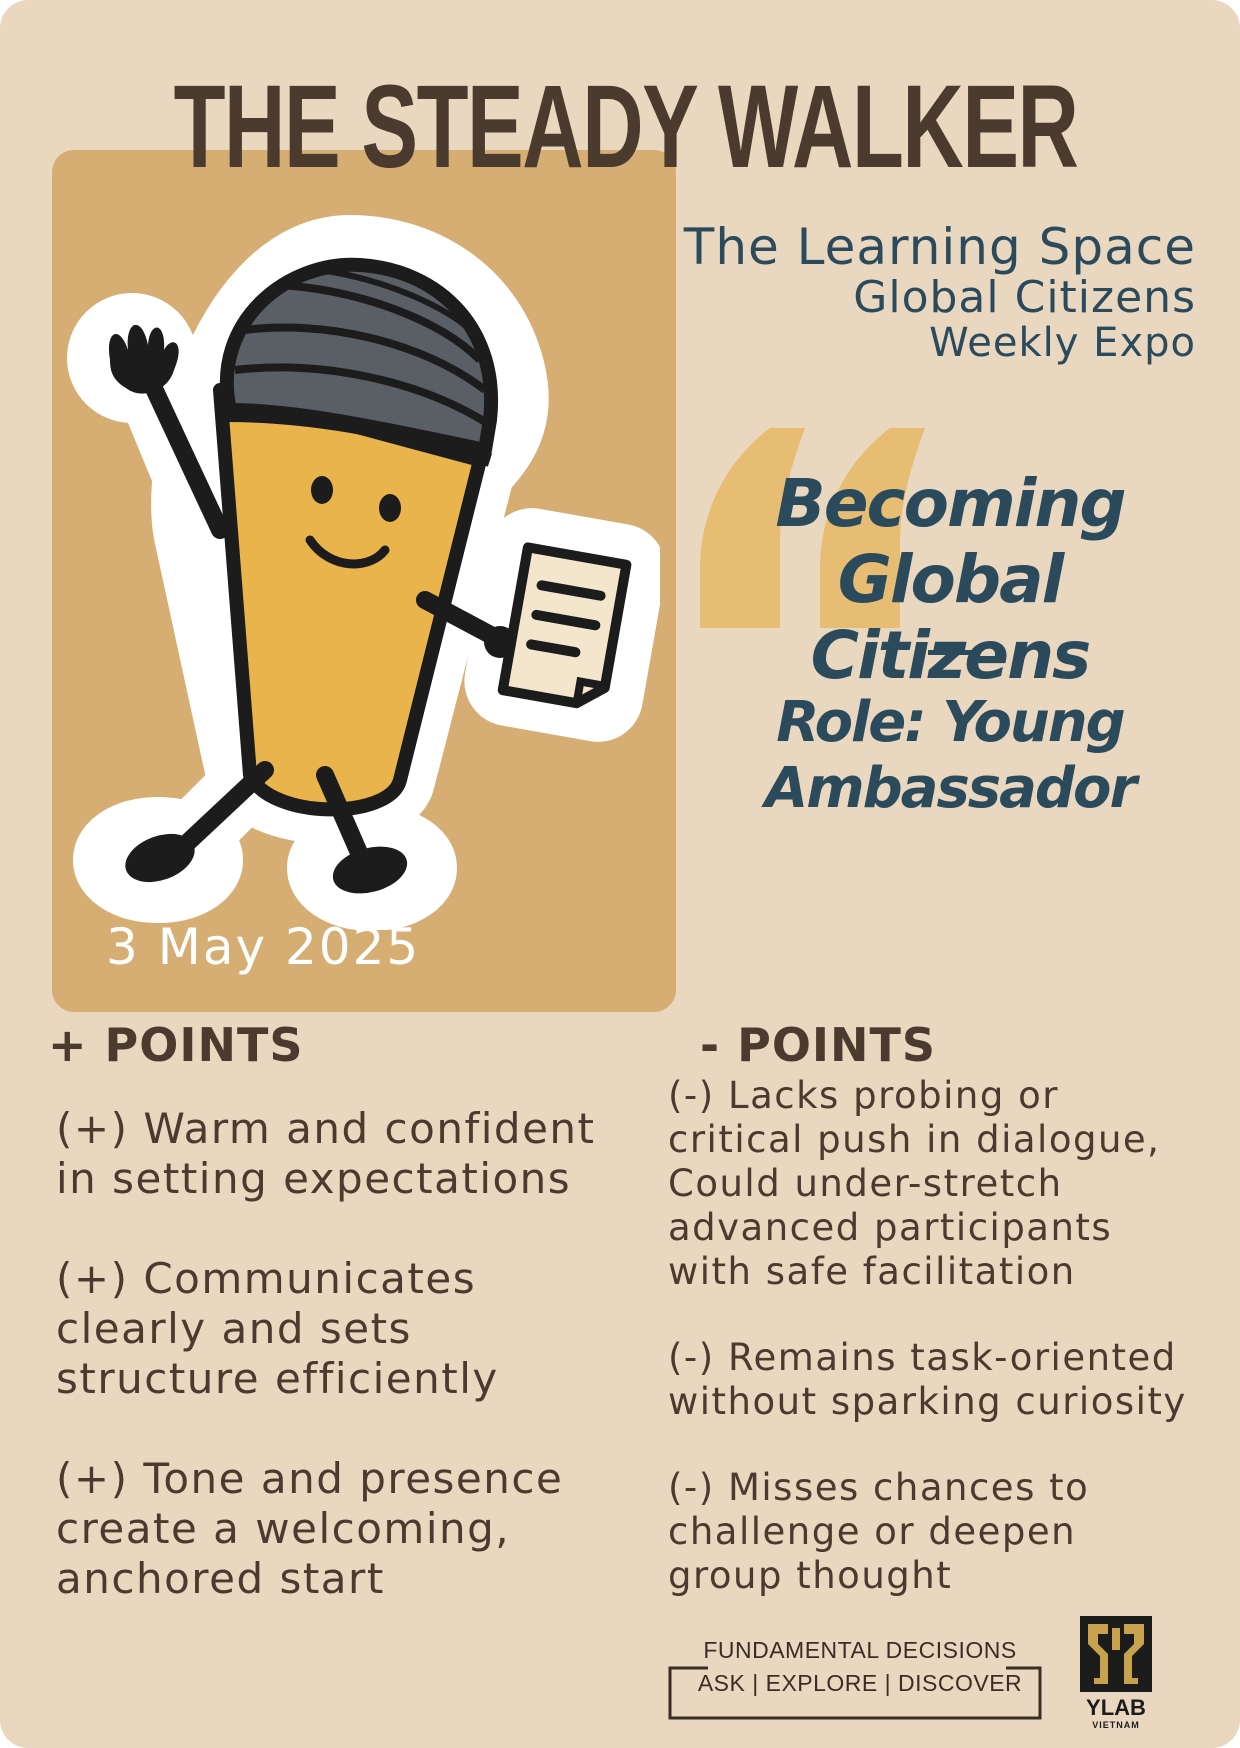 This screenshot has height=1748, width=1240. What do you see at coordinates (860, 1683) in the screenshot?
I see `footer-line-2: ASK | EXPLORE | DISCOVER` at bounding box center [860, 1683].